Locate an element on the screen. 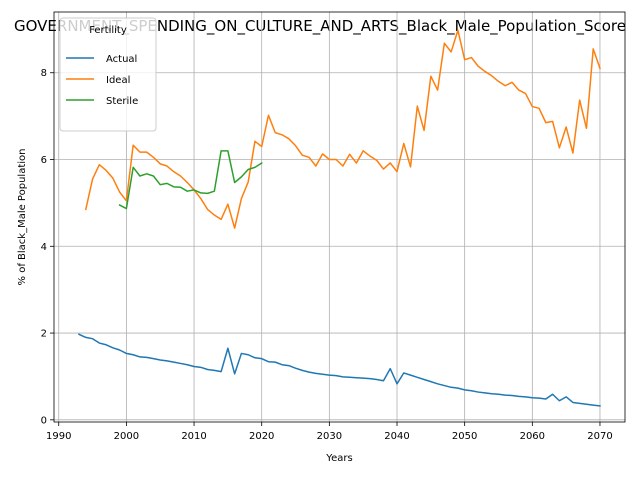 The height and width of the screenshot is (480, 640). legend-title: Fertility is located at coordinates (108, 30).